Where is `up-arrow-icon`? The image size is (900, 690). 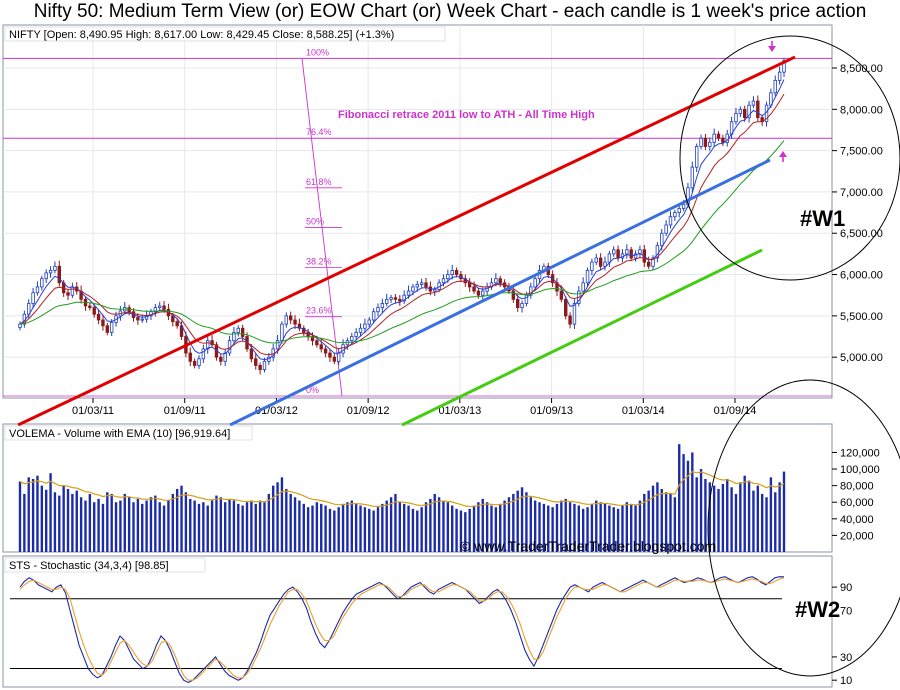
up-arrow-icon is located at coordinates (783, 156).